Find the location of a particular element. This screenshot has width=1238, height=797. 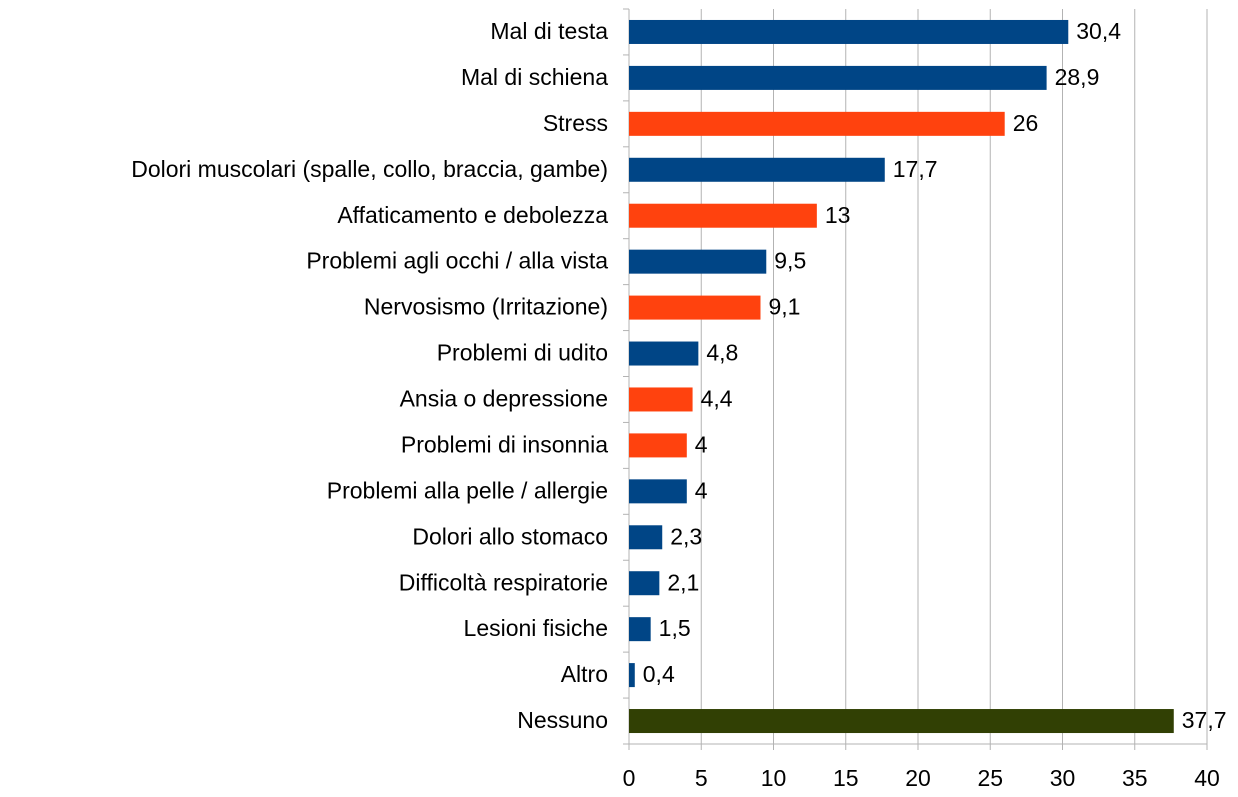

data-label: 30,4 is located at coordinates (1098, 31).